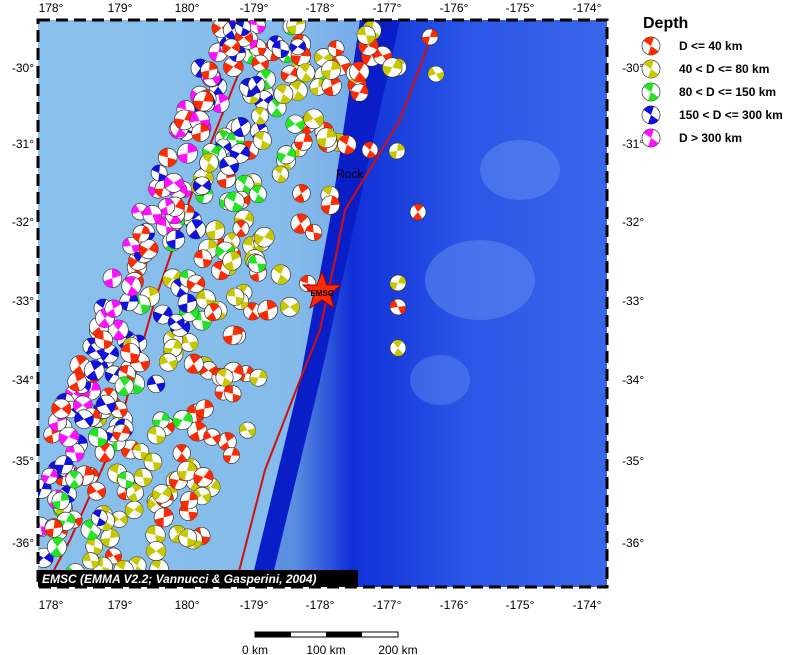  What do you see at coordinates (321, 293) in the screenshot?
I see `epicenter-label: EMSC` at bounding box center [321, 293].